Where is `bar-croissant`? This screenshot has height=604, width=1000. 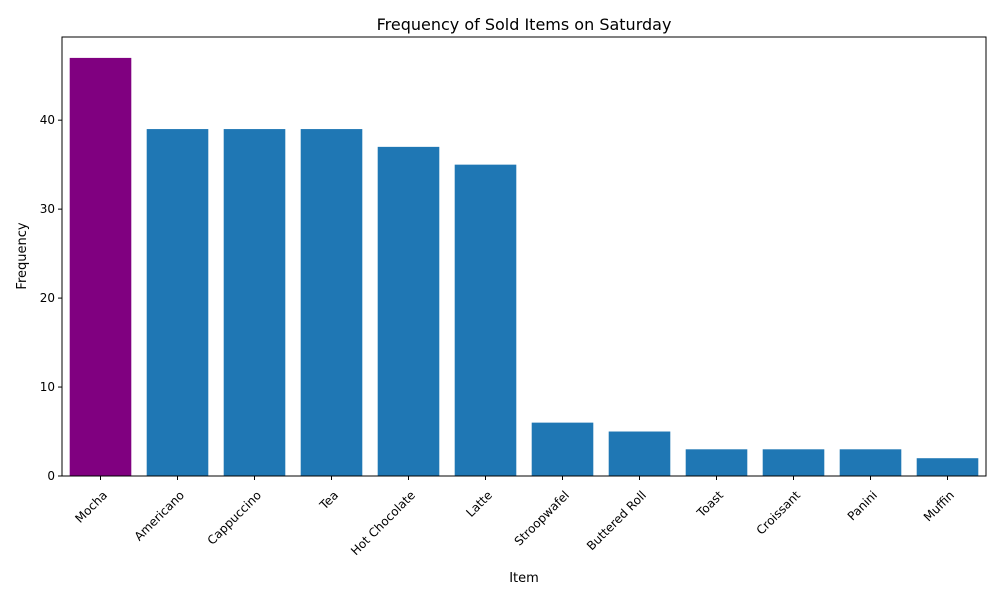 bar-croissant is located at coordinates (793, 462).